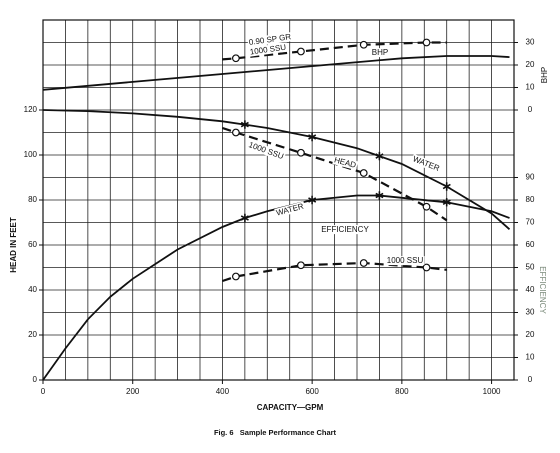 Image resolution: width=560 pixels, height=453 pixels. What do you see at coordinates (530, 244) in the screenshot?
I see `y2-tick-label: 60` at bounding box center [530, 244].